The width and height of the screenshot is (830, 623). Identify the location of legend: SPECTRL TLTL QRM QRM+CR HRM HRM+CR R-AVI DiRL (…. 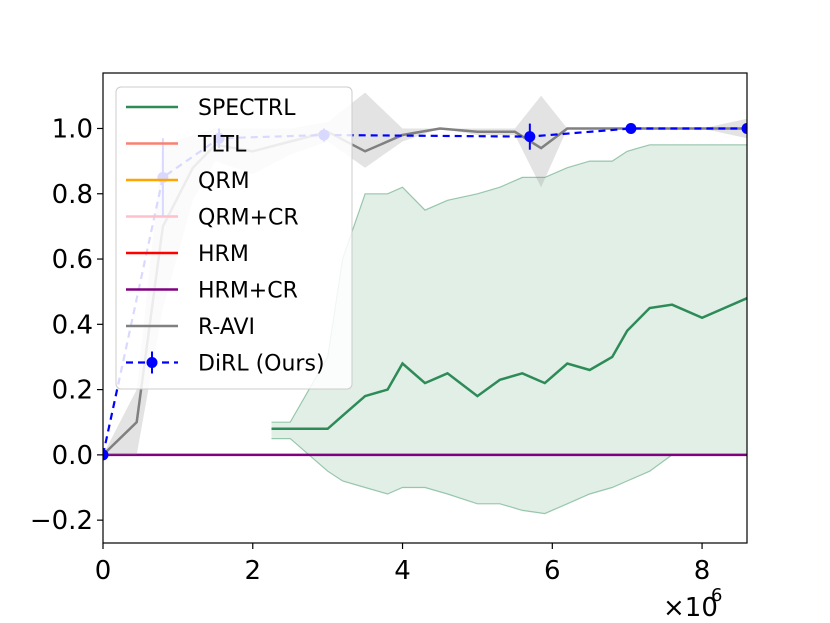
(234, 238).